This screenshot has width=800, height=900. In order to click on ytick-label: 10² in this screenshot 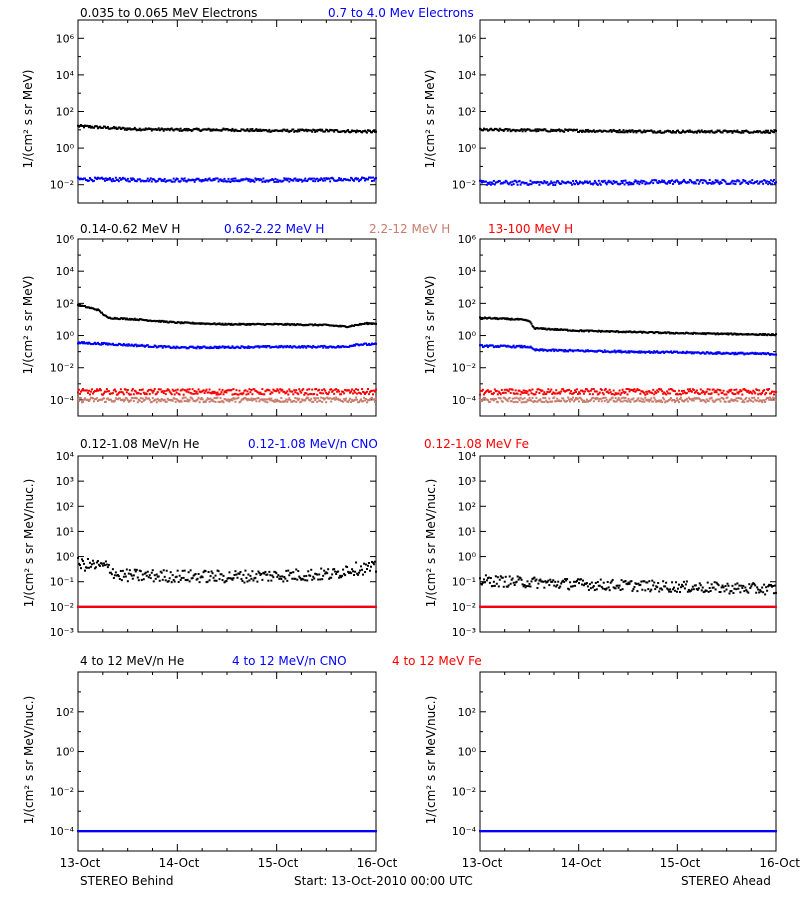, I will do `click(65, 506)`.